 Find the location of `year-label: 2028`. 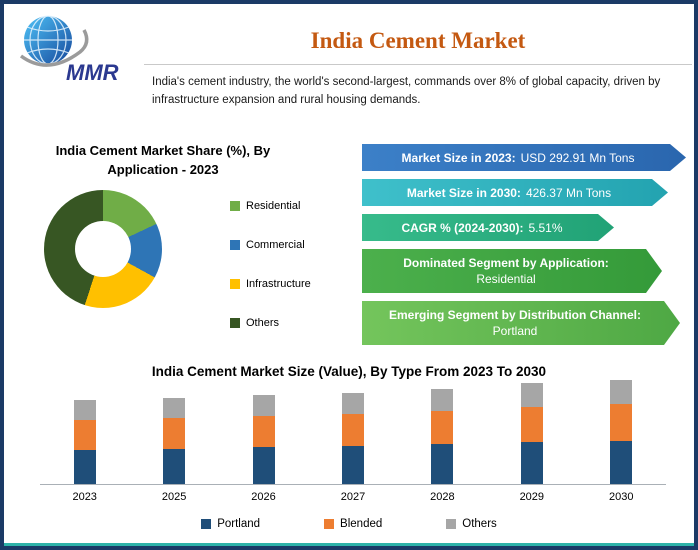

year-label: 2028 is located at coordinates (442, 497).